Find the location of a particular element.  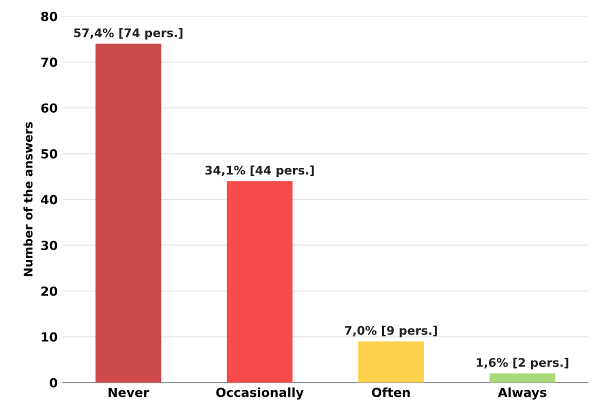

x-tick-label: Occasionally is located at coordinates (260, 393).